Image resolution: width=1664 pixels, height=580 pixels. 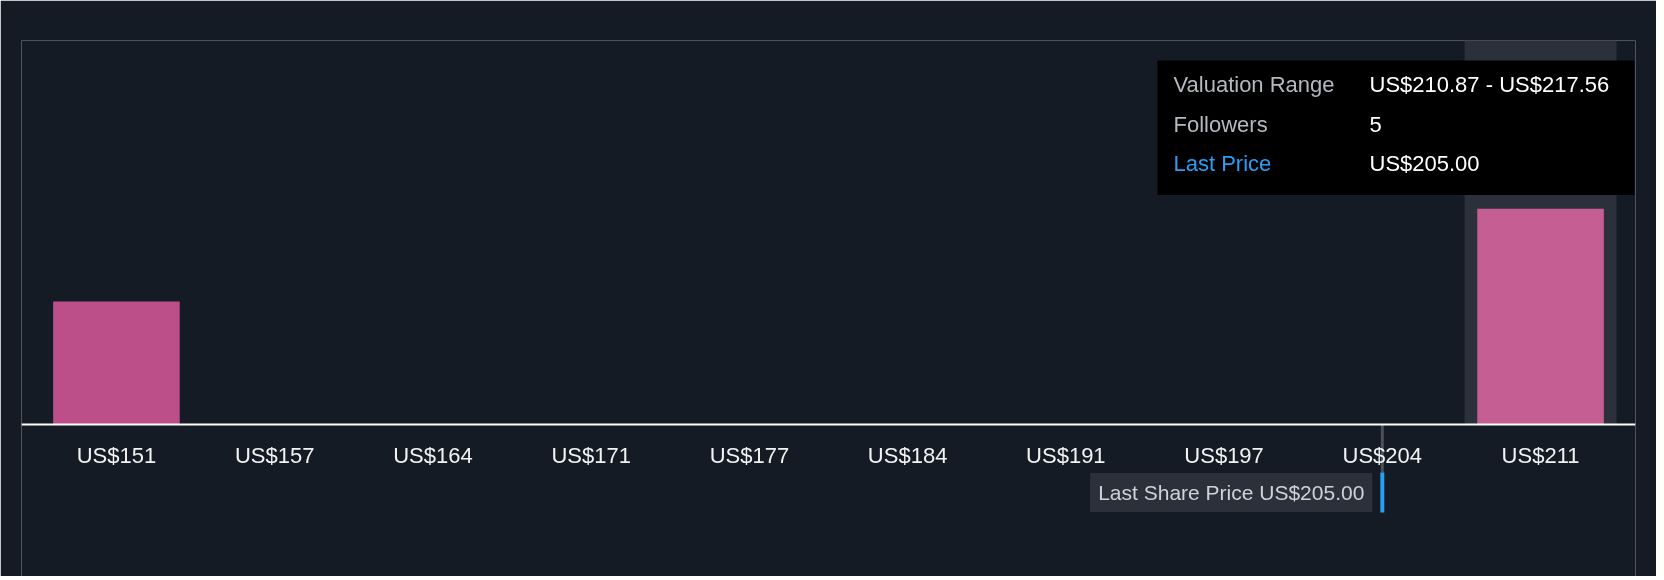 I want to click on x-tick-label: US$171, so click(x=591, y=455).